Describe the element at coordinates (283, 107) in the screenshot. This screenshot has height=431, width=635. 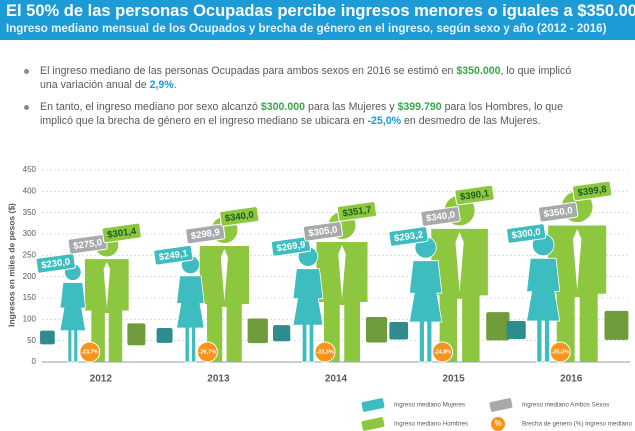
I see `highlight: $300.000` at that location.